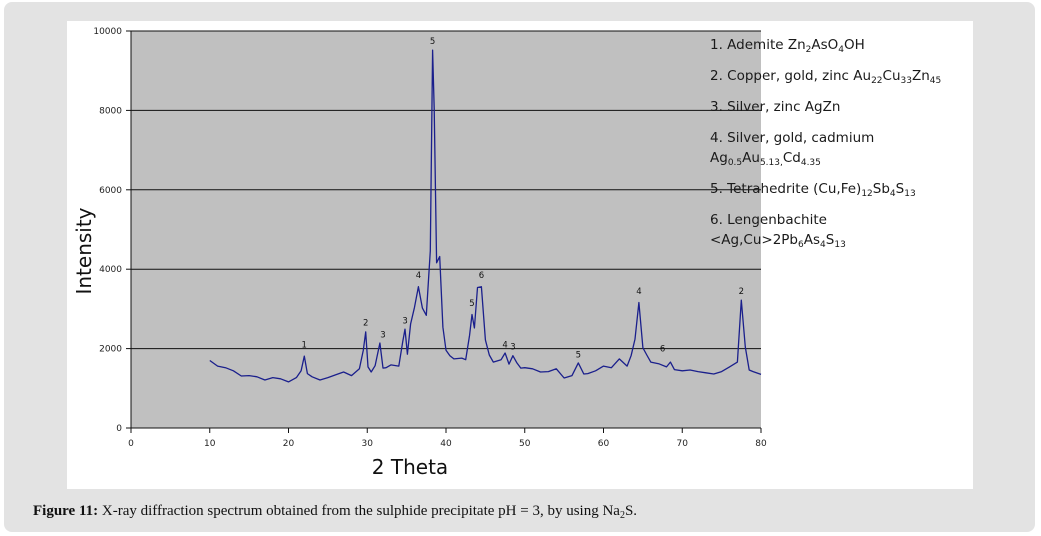  Describe the element at coordinates (877, 81) in the screenshot. I see `legend-subscript: 22` at that location.